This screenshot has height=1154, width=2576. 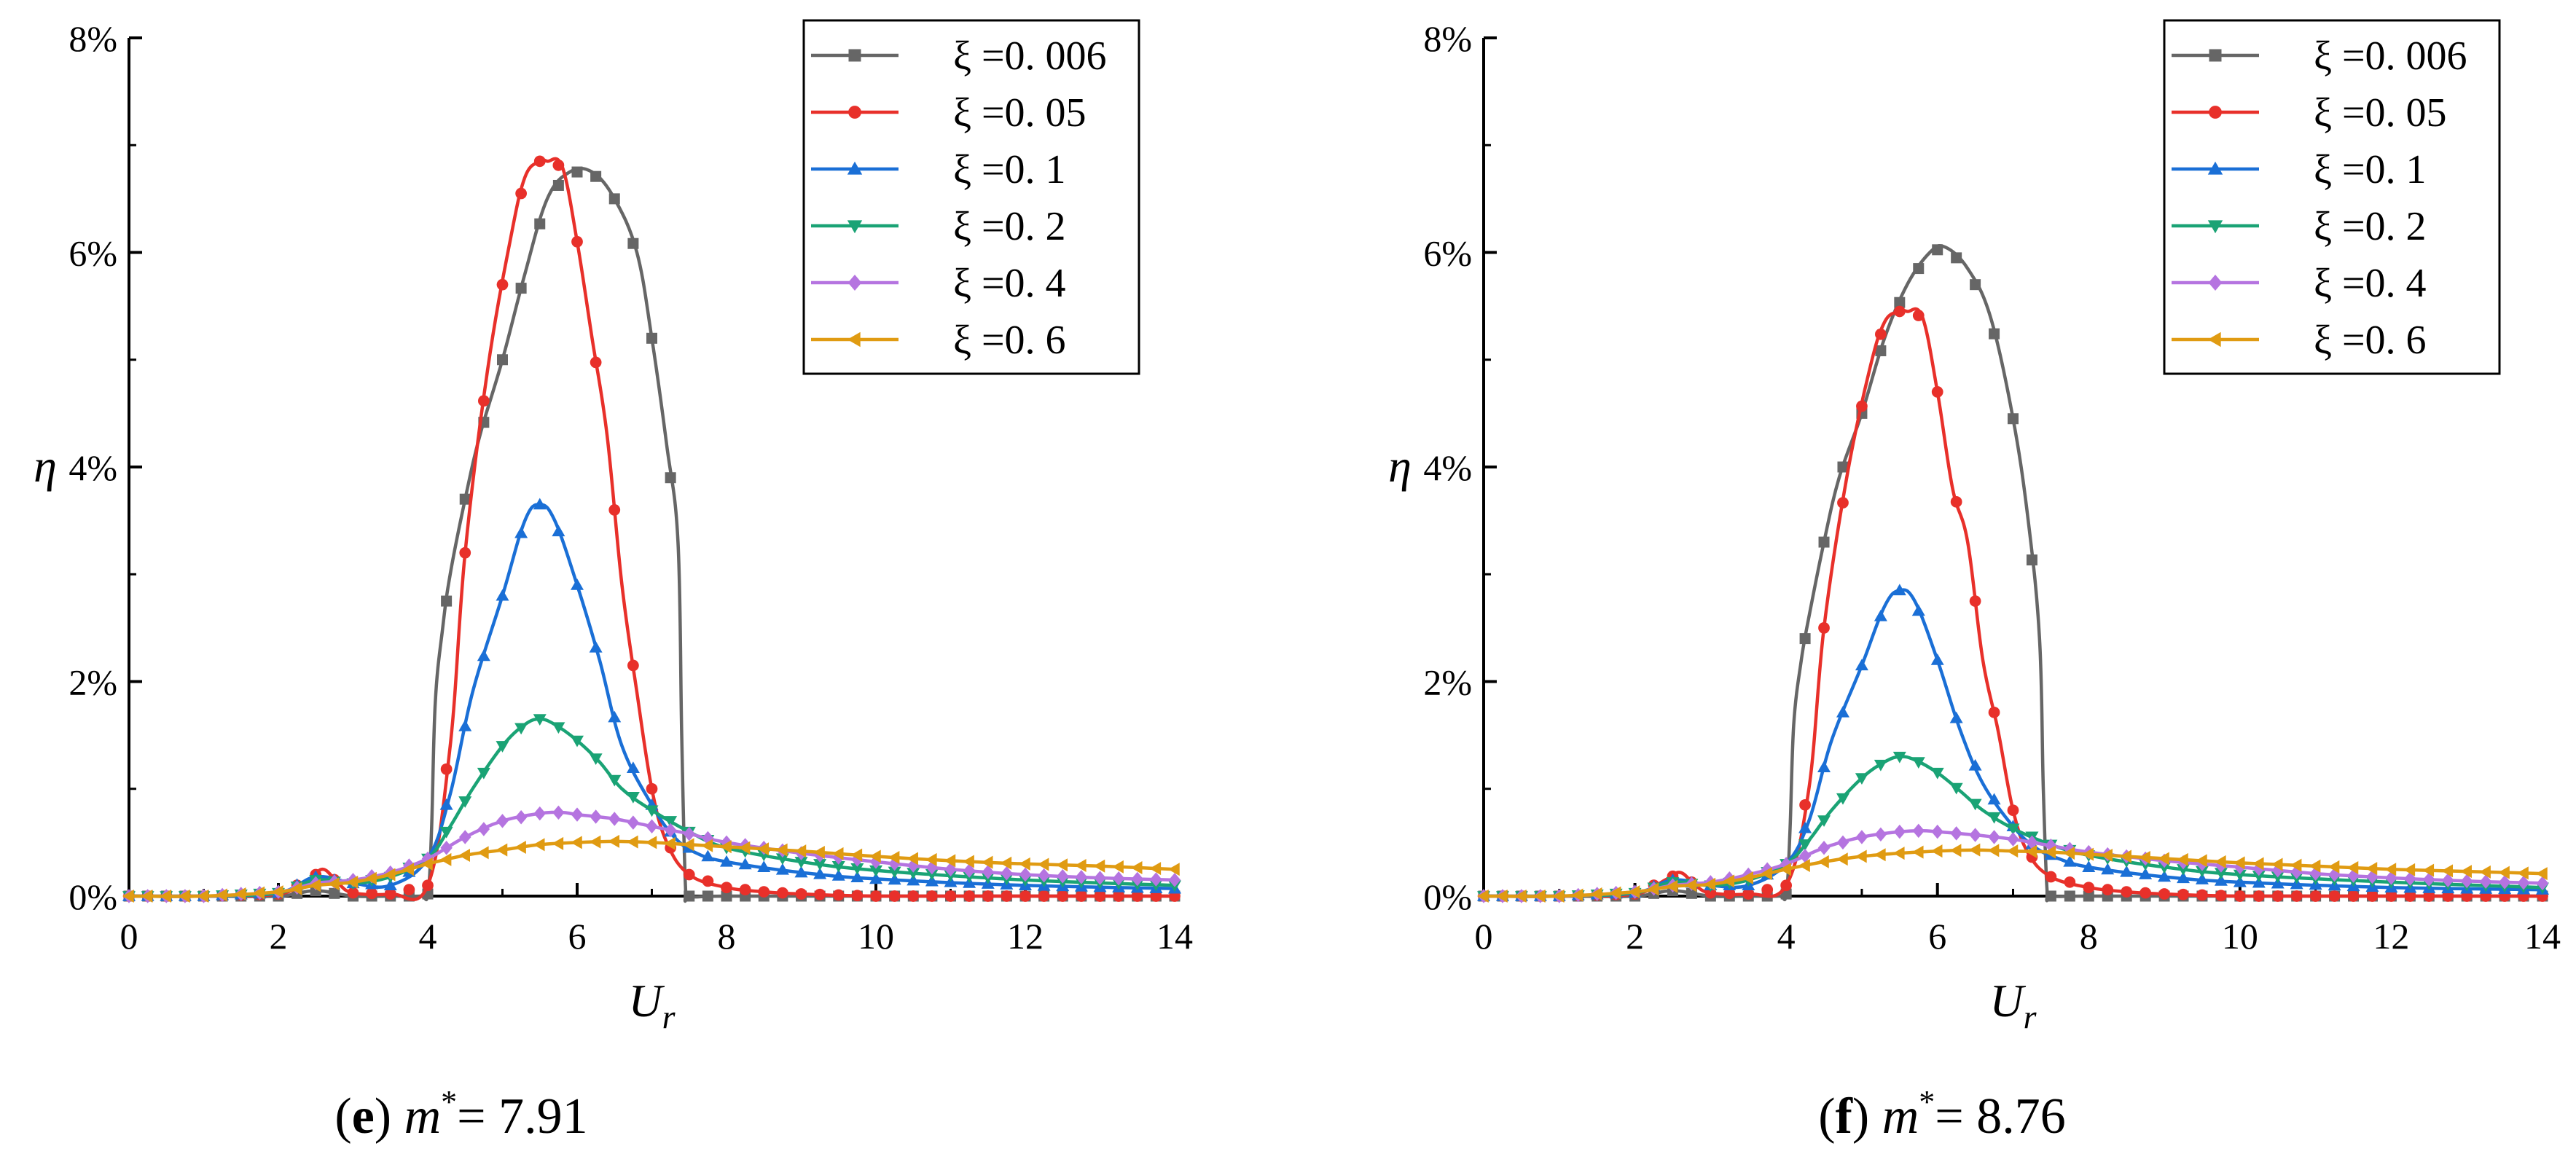 I want to click on x-tick-label: 4, so click(x=1786, y=936).